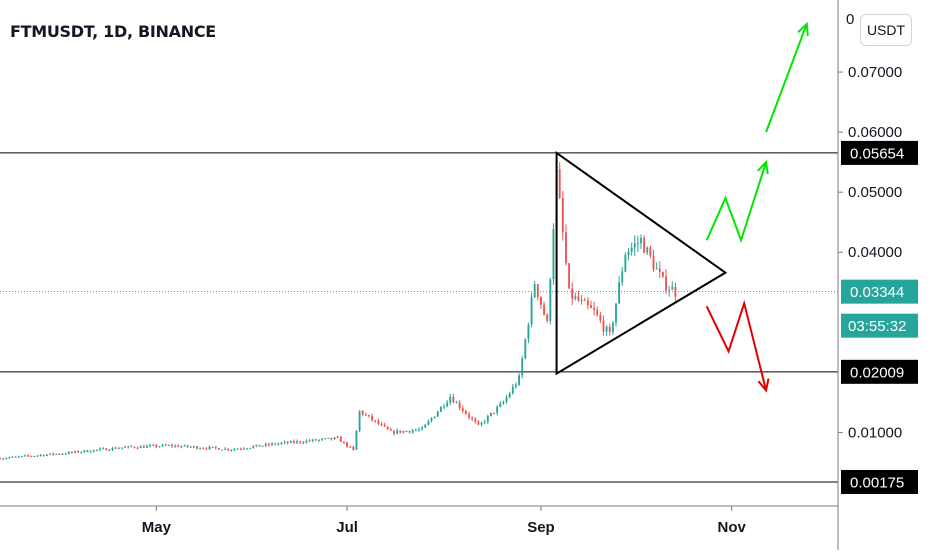  What do you see at coordinates (875, 72) in the screenshot?
I see `price-tick-label: 0.07000` at bounding box center [875, 72].